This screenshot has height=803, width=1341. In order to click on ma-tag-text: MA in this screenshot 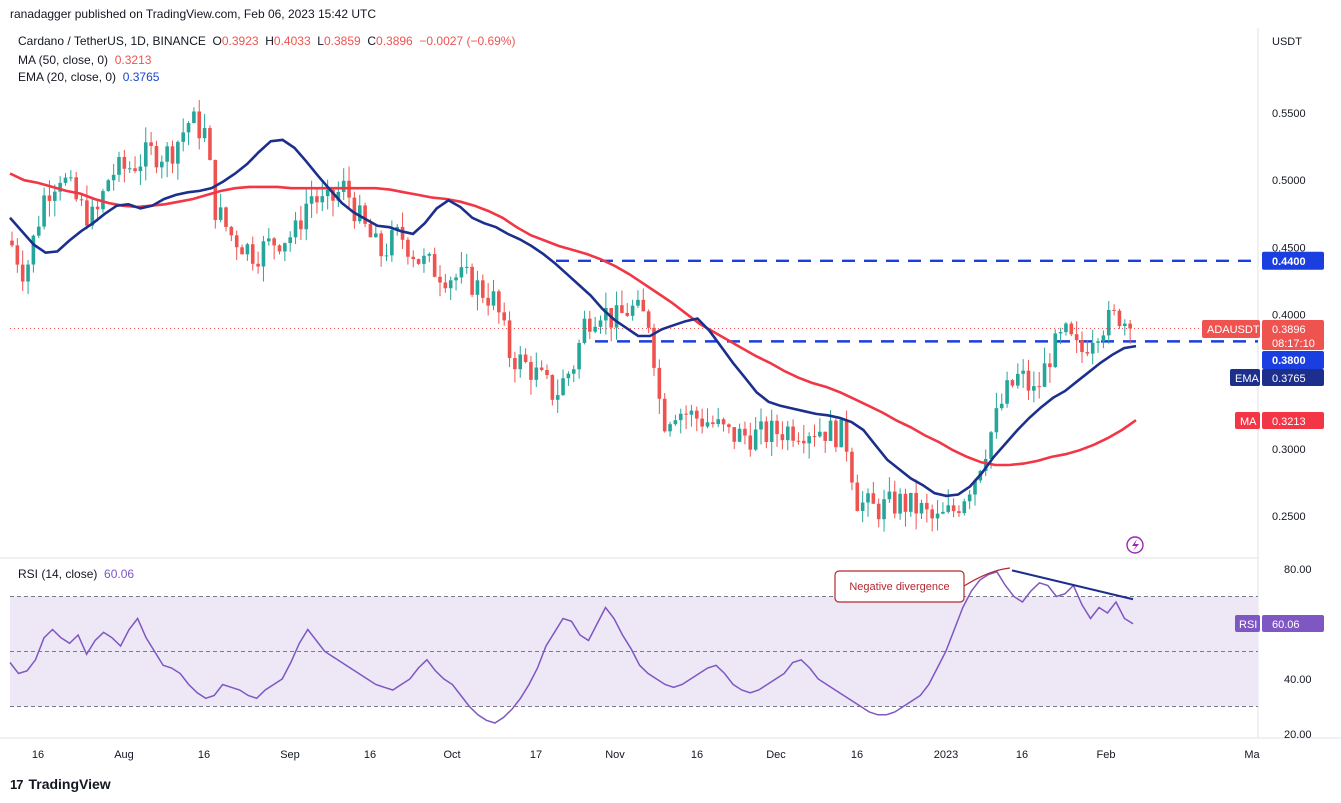, I will do `click(1248, 422)`.